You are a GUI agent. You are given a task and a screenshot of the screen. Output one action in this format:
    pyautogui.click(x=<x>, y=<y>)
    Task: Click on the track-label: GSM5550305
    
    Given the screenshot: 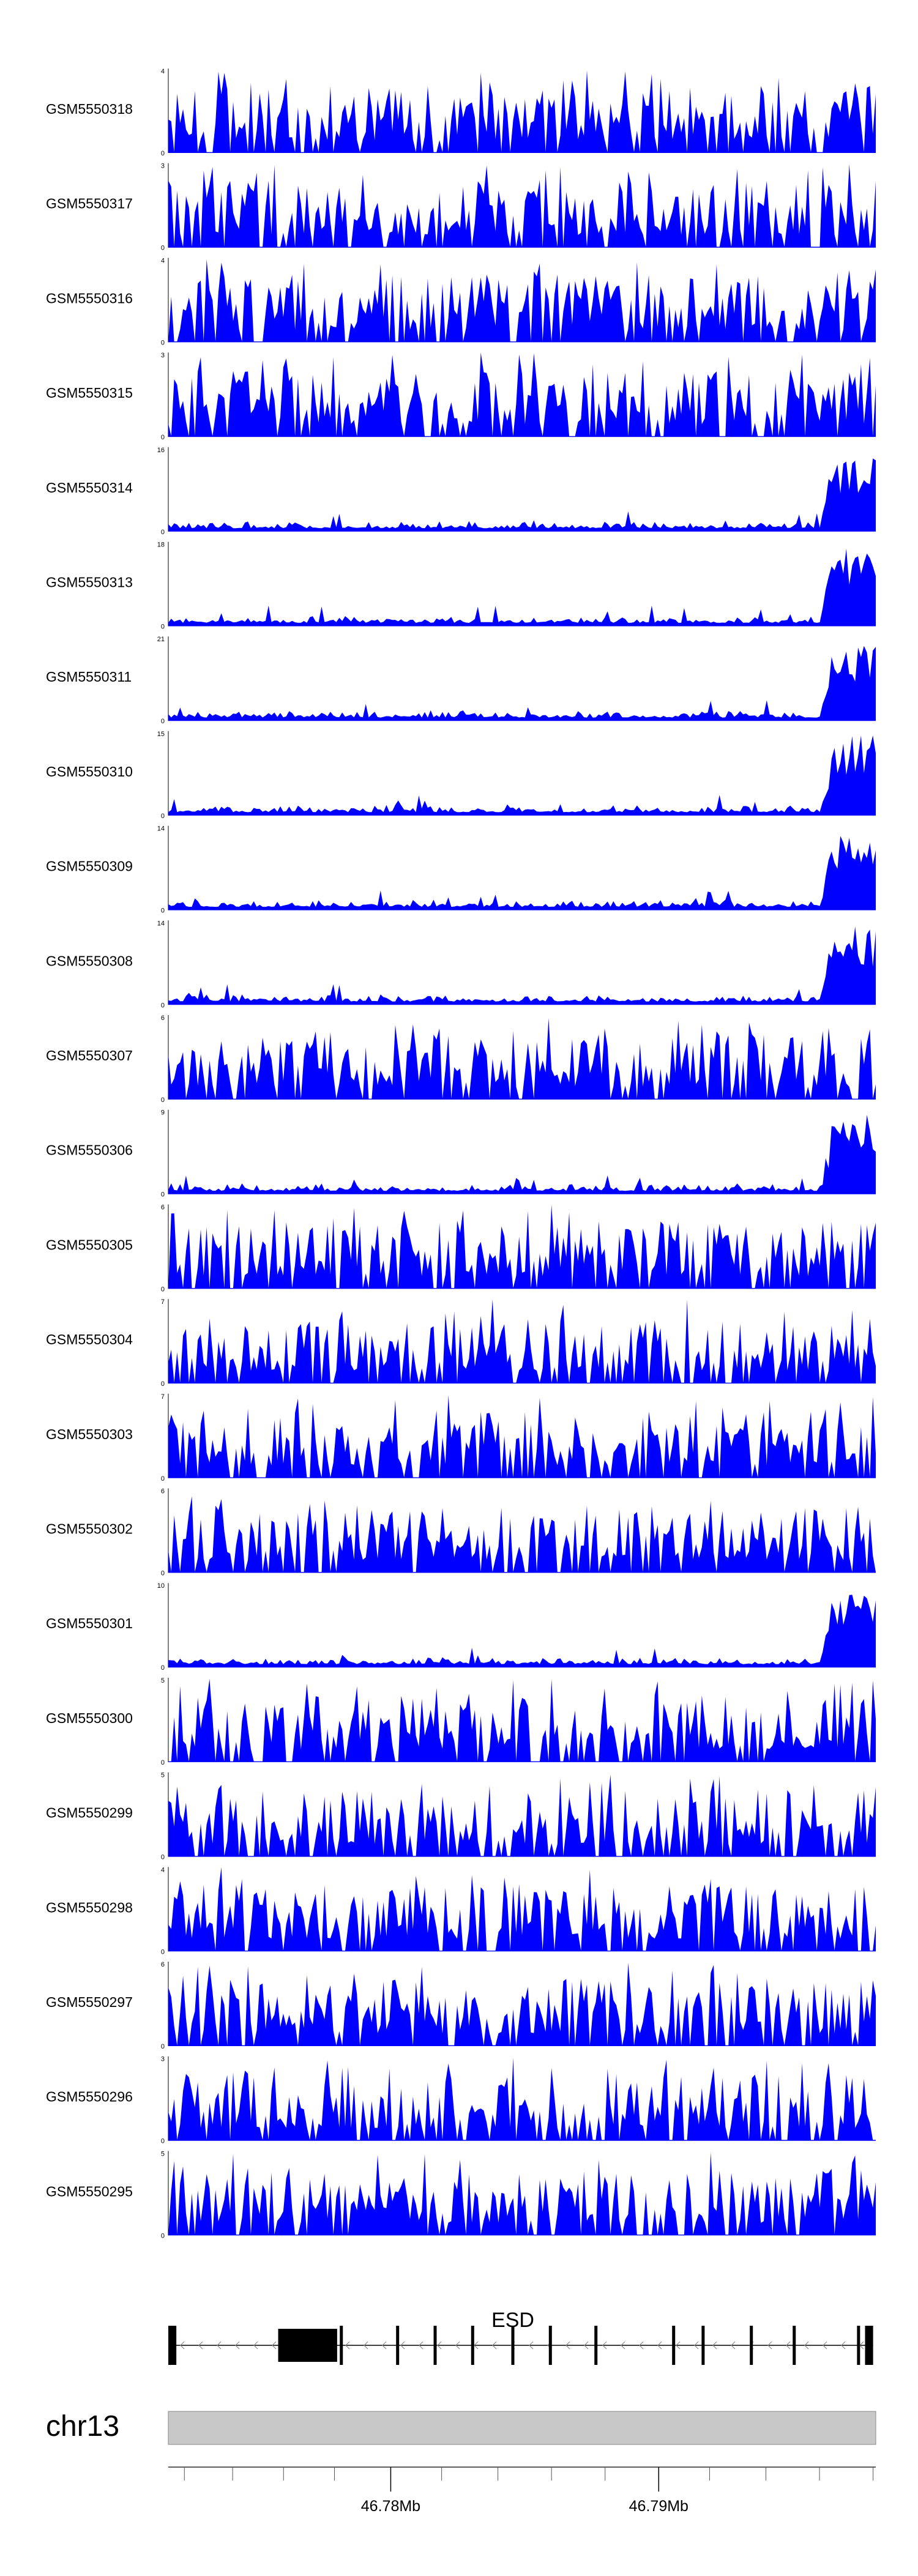 What is the action you would take?
    pyautogui.click(x=89, y=1245)
    